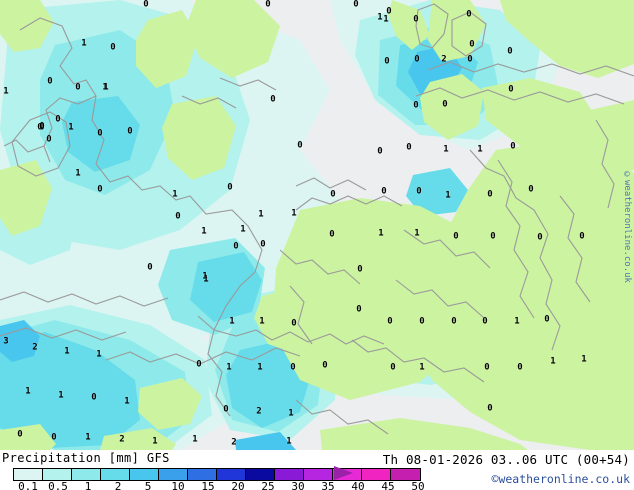 The width and height of the screenshot is (634, 490). Describe the element at coordinates (238, 485) in the screenshot. I see `colorbar-tick-20: 20` at that location.